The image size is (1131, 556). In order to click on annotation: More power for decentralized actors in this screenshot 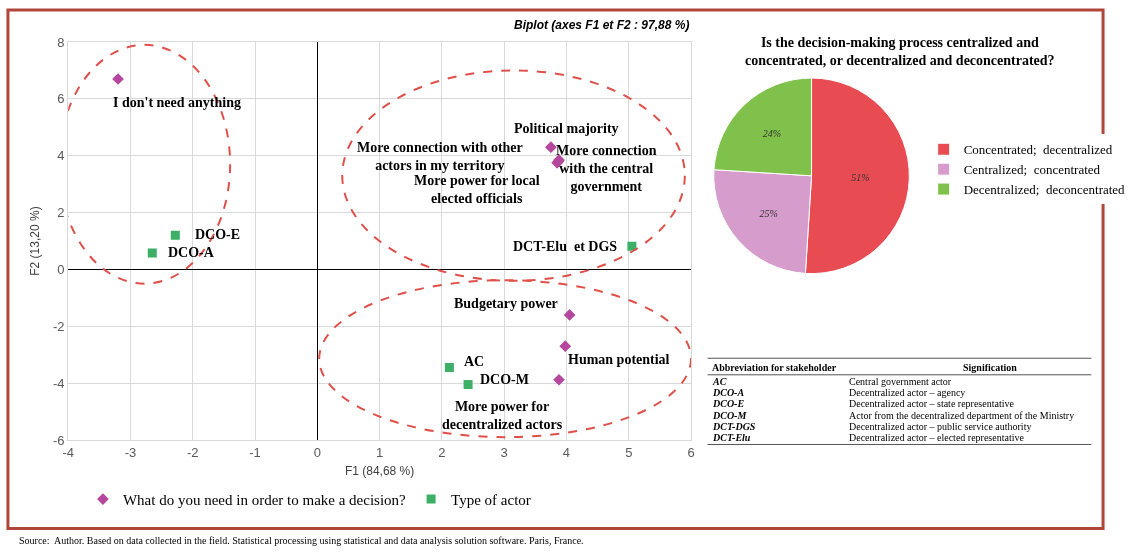, I will do `click(502, 416)`.